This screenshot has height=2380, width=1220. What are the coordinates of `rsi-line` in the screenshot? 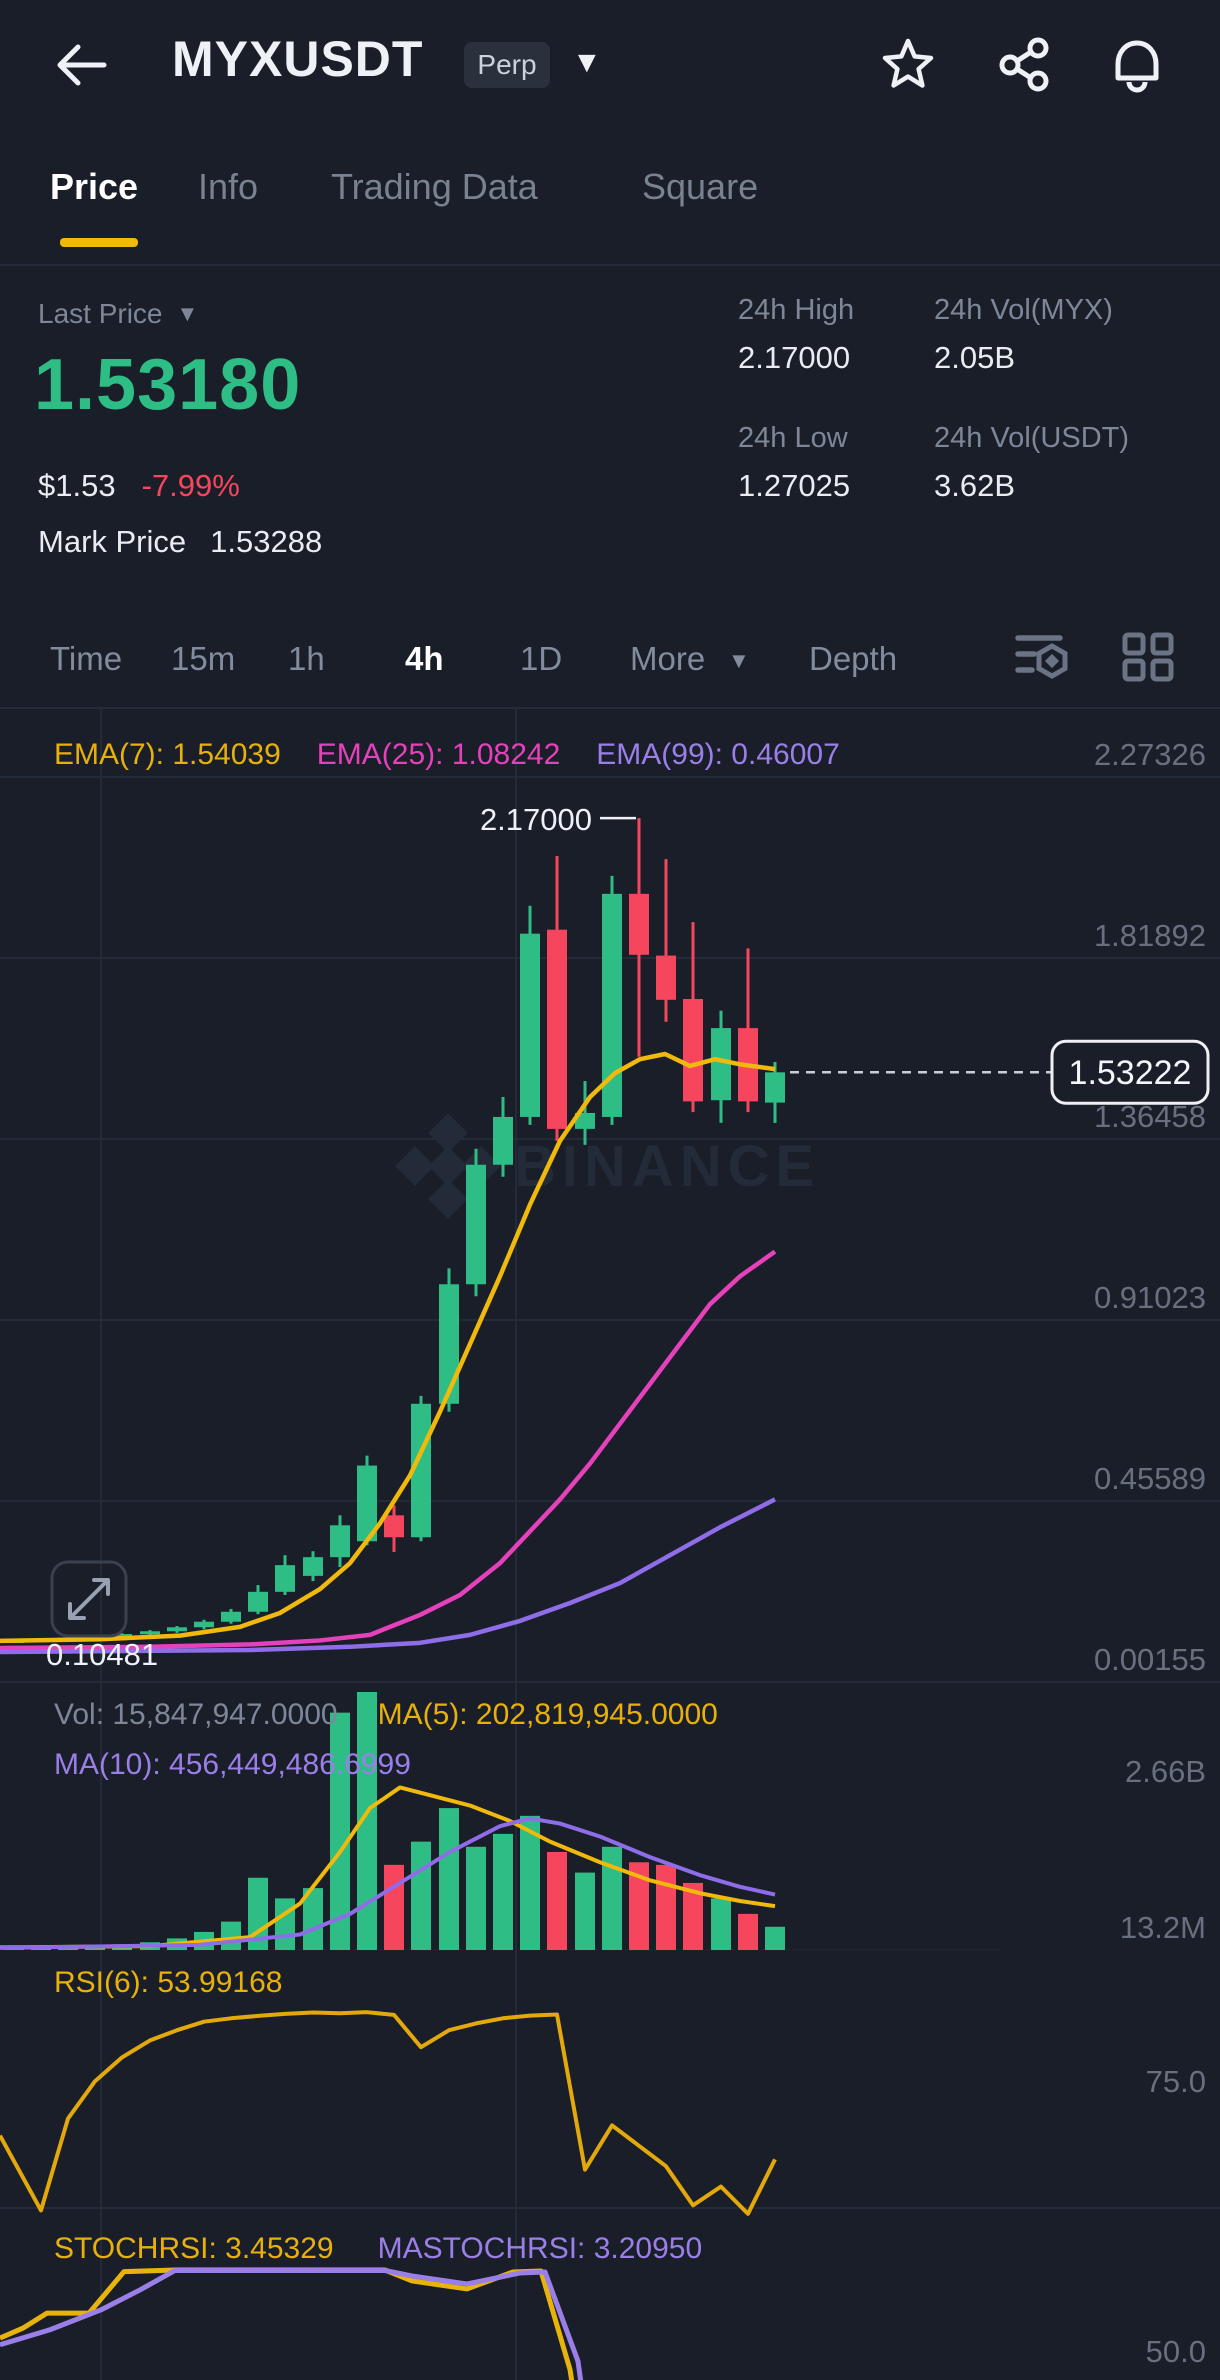 It's located at (388, 2113).